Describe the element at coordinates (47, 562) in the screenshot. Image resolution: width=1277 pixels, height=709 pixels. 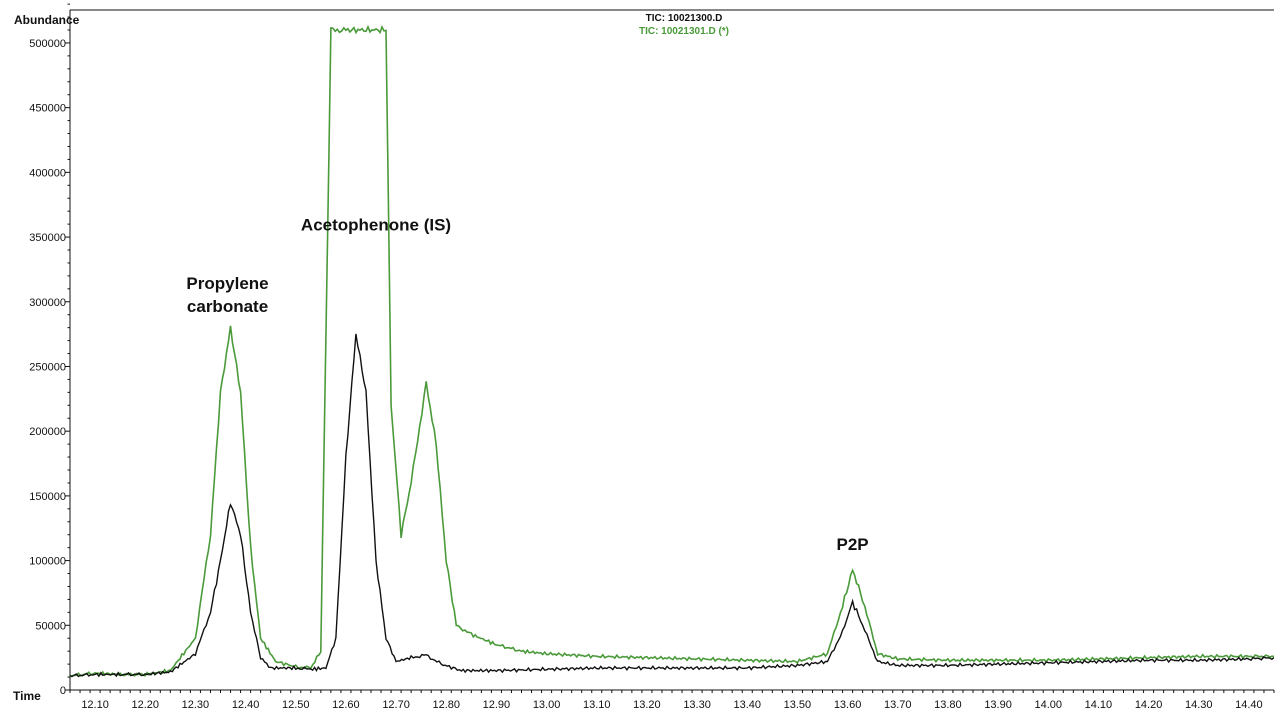
I see `y-tick-label: 100000` at that location.